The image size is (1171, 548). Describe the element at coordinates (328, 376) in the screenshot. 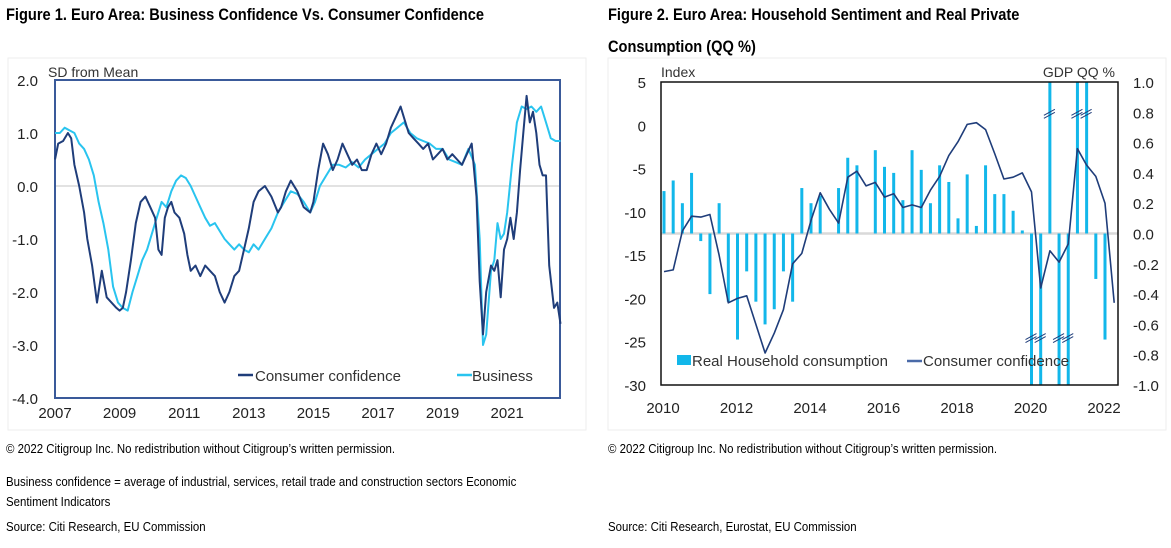

I see `legend-consumer-label: Consumer confidence` at that location.